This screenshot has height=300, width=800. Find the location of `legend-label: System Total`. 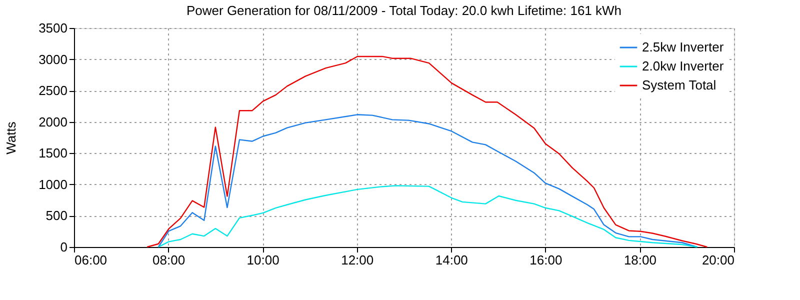

legend-label: System Total is located at coordinates (679, 85).